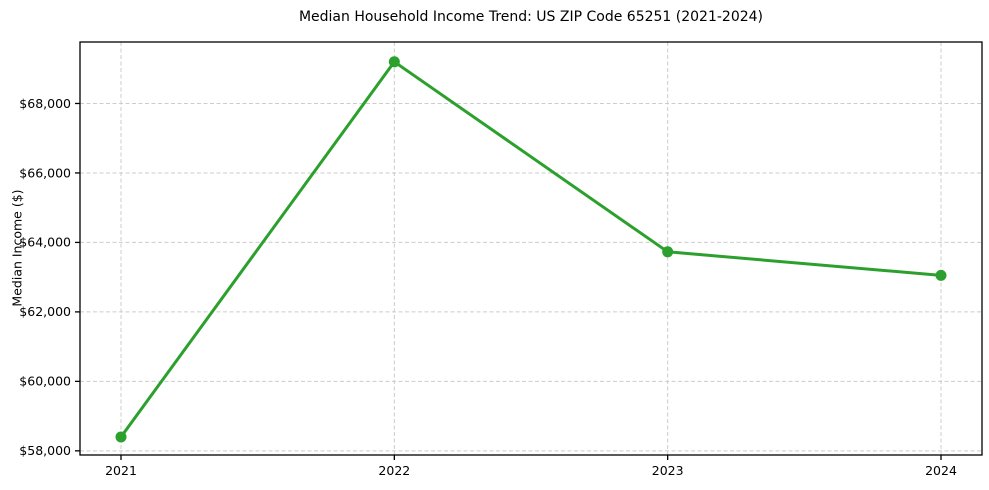 This screenshot has height=490, width=989. Describe the element at coordinates (394, 470) in the screenshot. I see `x-tick-label: 2022` at that location.